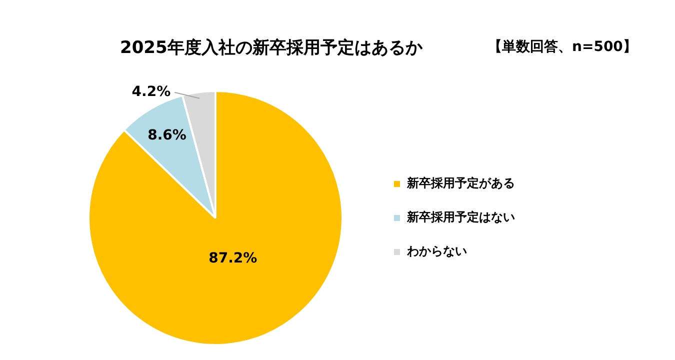  Describe the element at coordinates (233, 258) in the screenshot. I see `data-label: 87.2%` at that location.